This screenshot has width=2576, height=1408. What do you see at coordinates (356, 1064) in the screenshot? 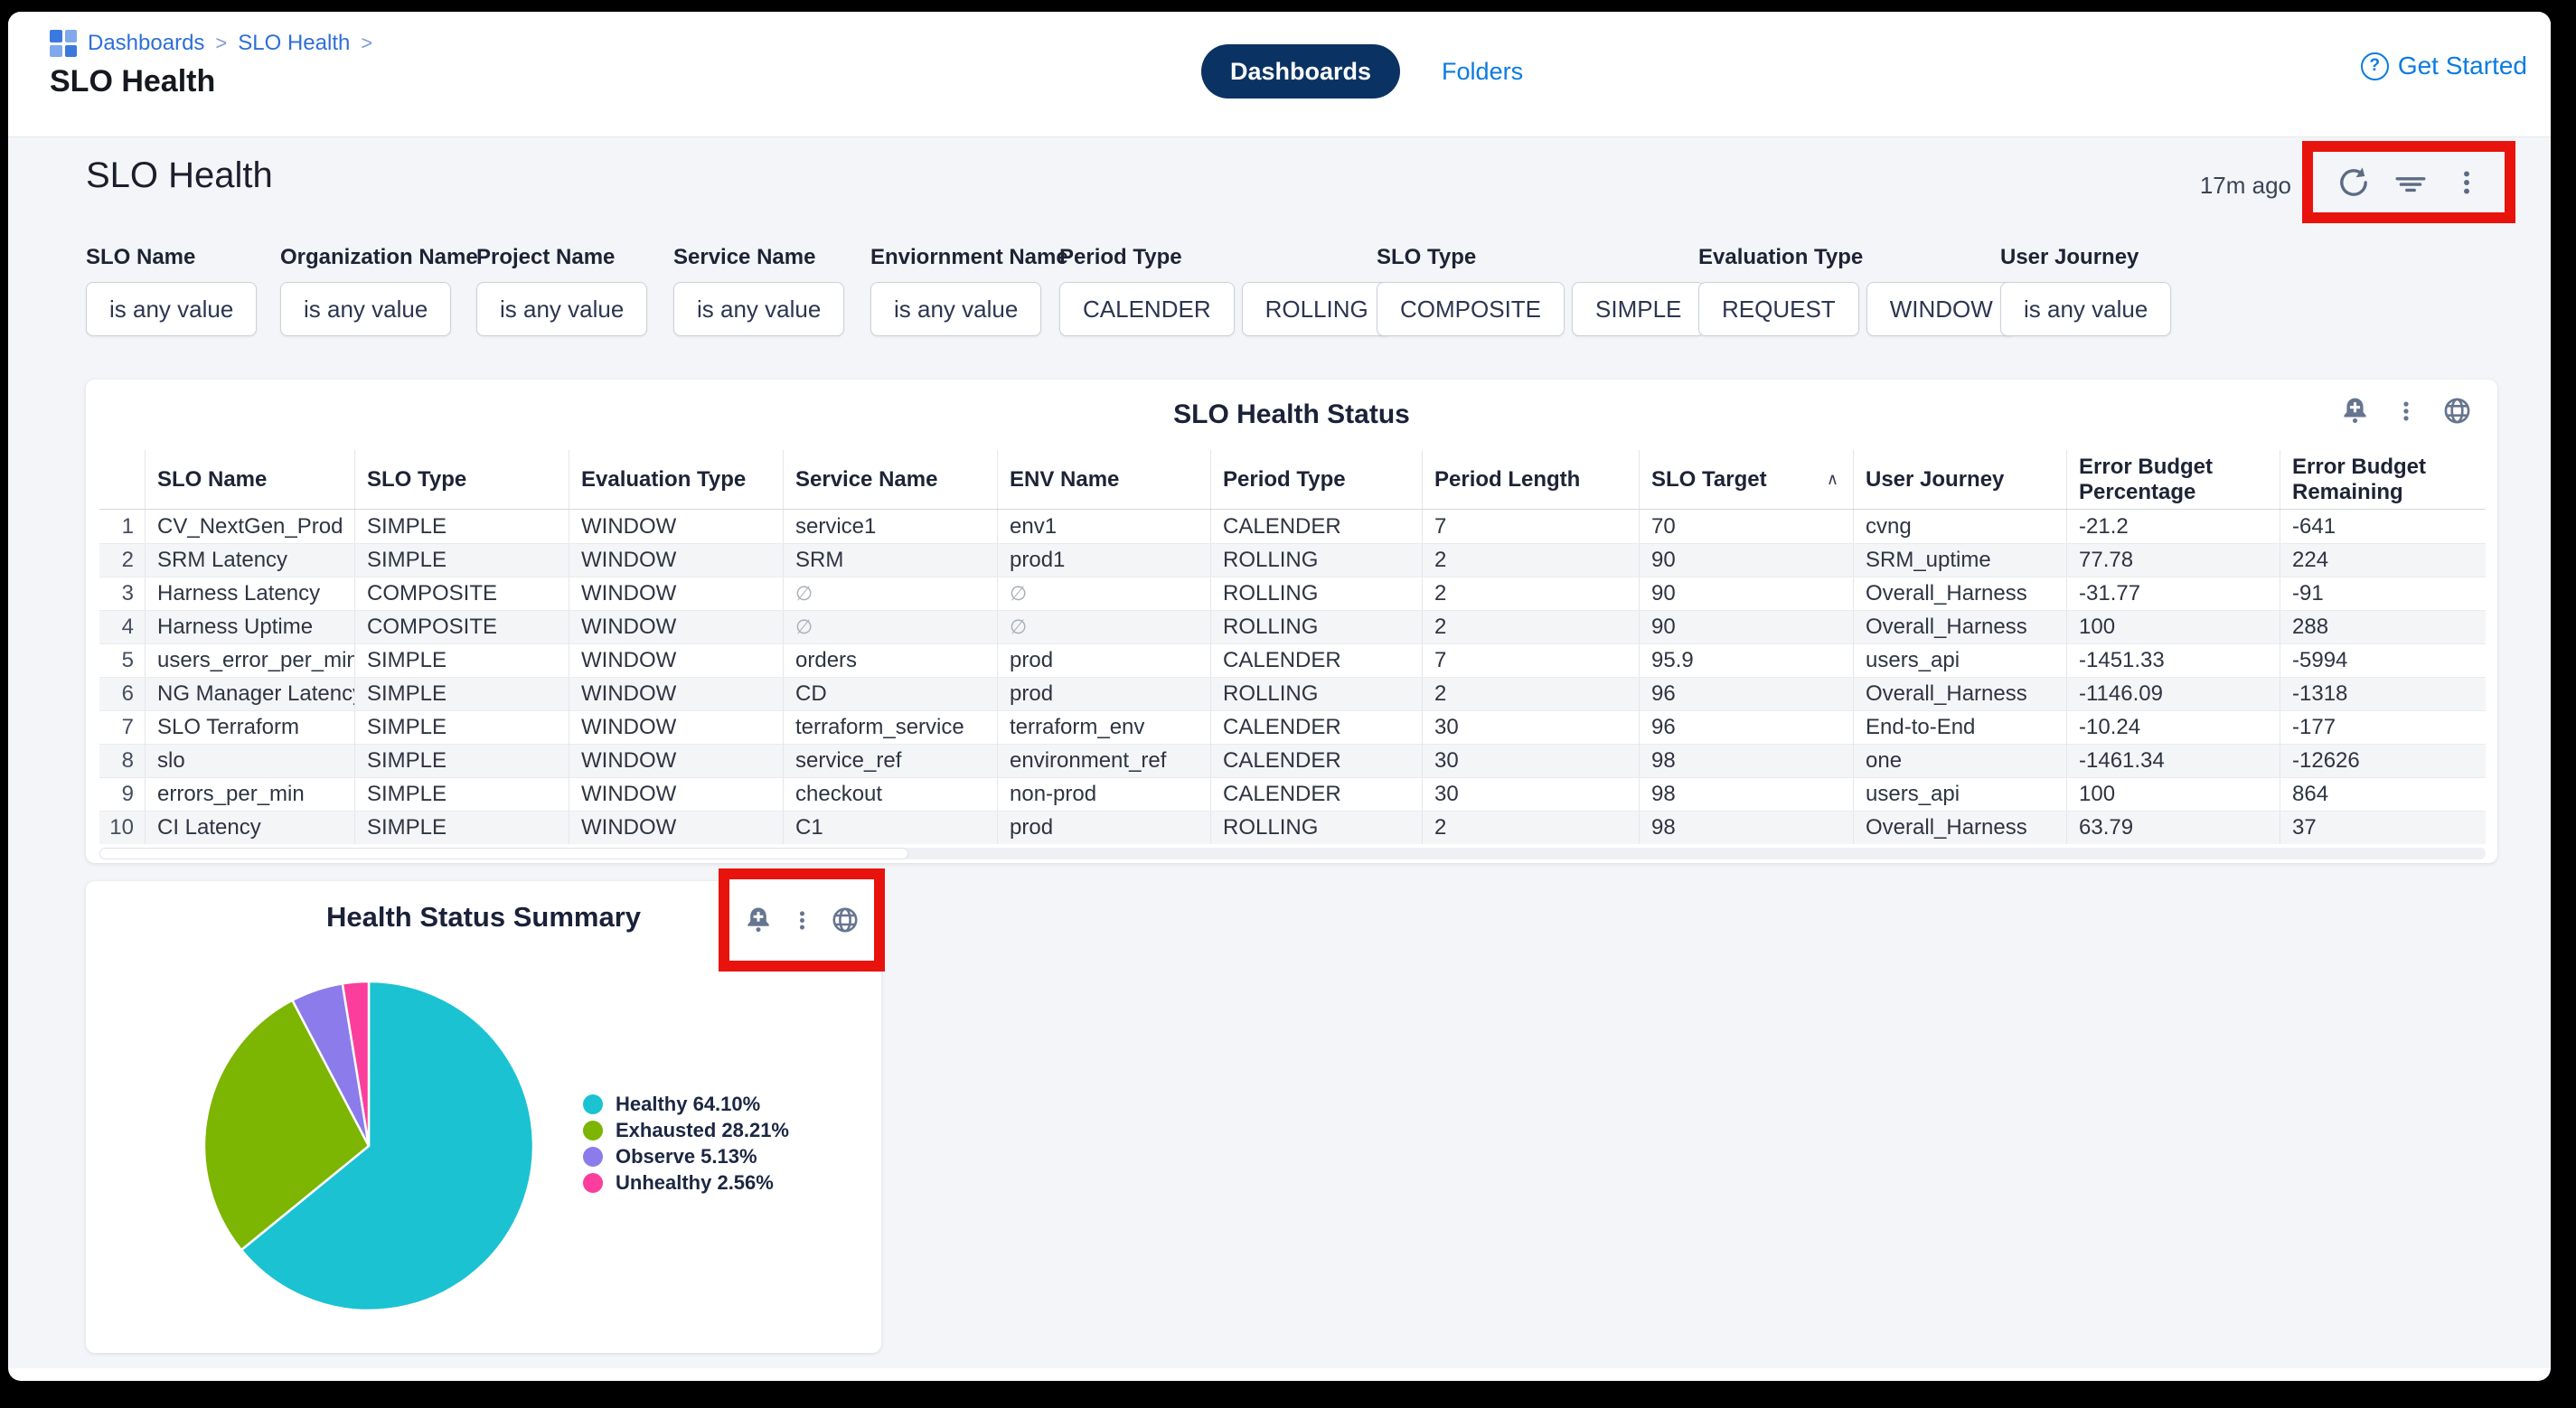
I see `pie-slice-unhealthy` at bounding box center [356, 1064].